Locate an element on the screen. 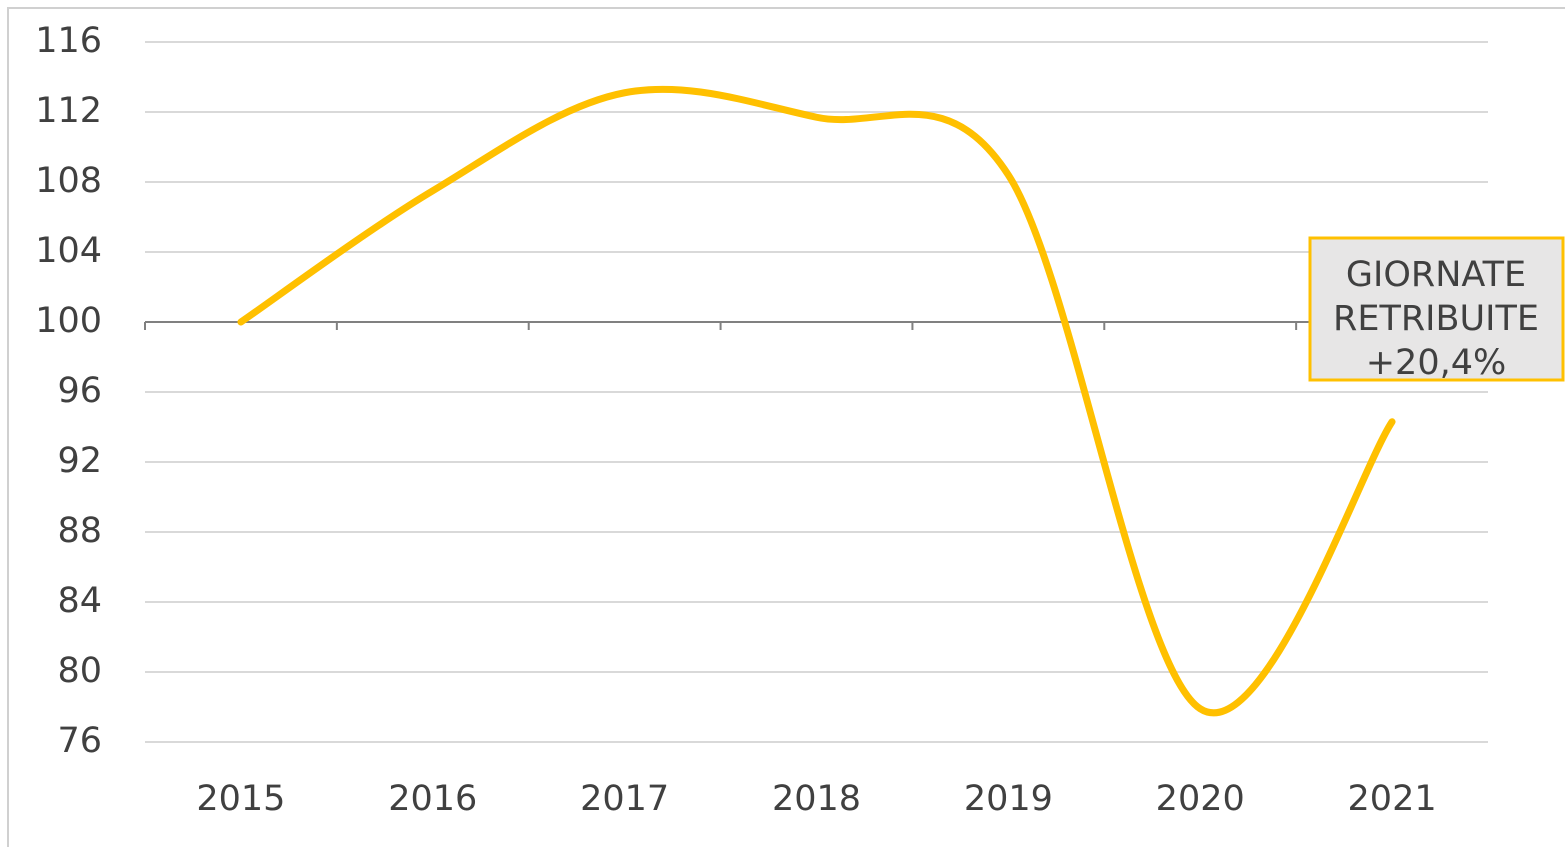 Image resolution: width=1565 pixels, height=847 pixels. annotation-box is located at coordinates (1436, 309).